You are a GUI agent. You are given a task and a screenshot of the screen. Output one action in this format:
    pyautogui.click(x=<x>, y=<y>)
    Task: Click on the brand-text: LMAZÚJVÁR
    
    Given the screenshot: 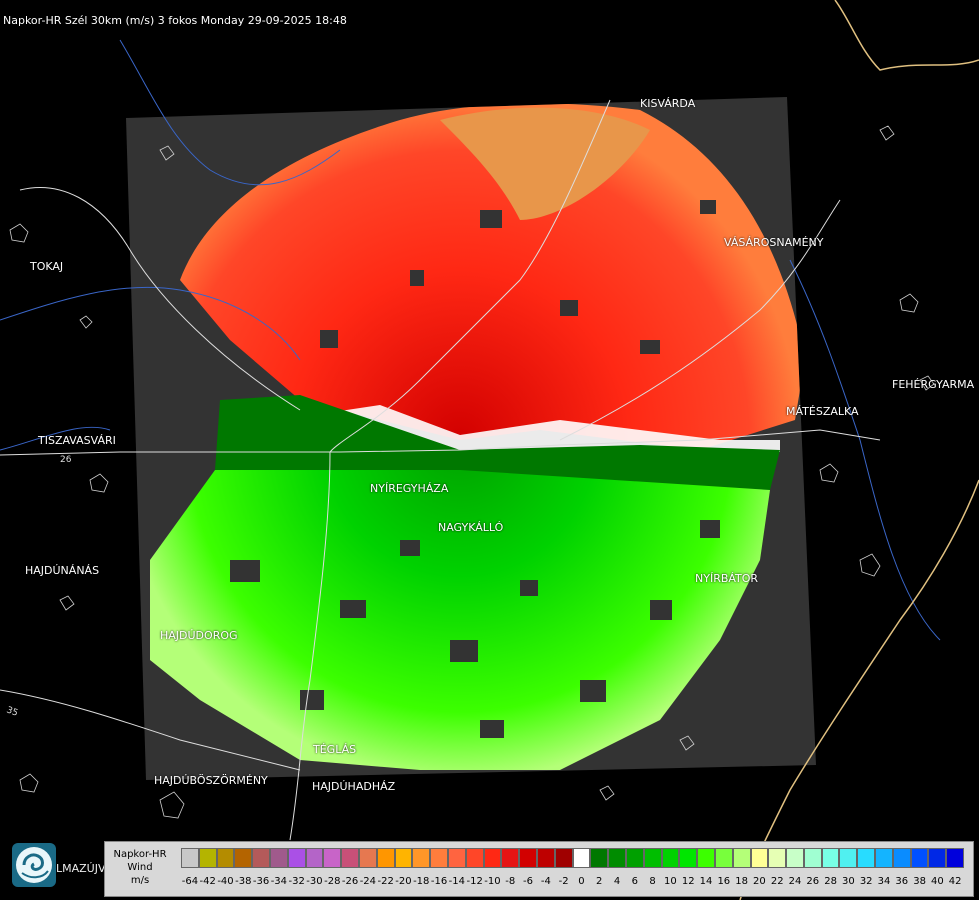 What is the action you would take?
    pyautogui.click(x=88, y=868)
    